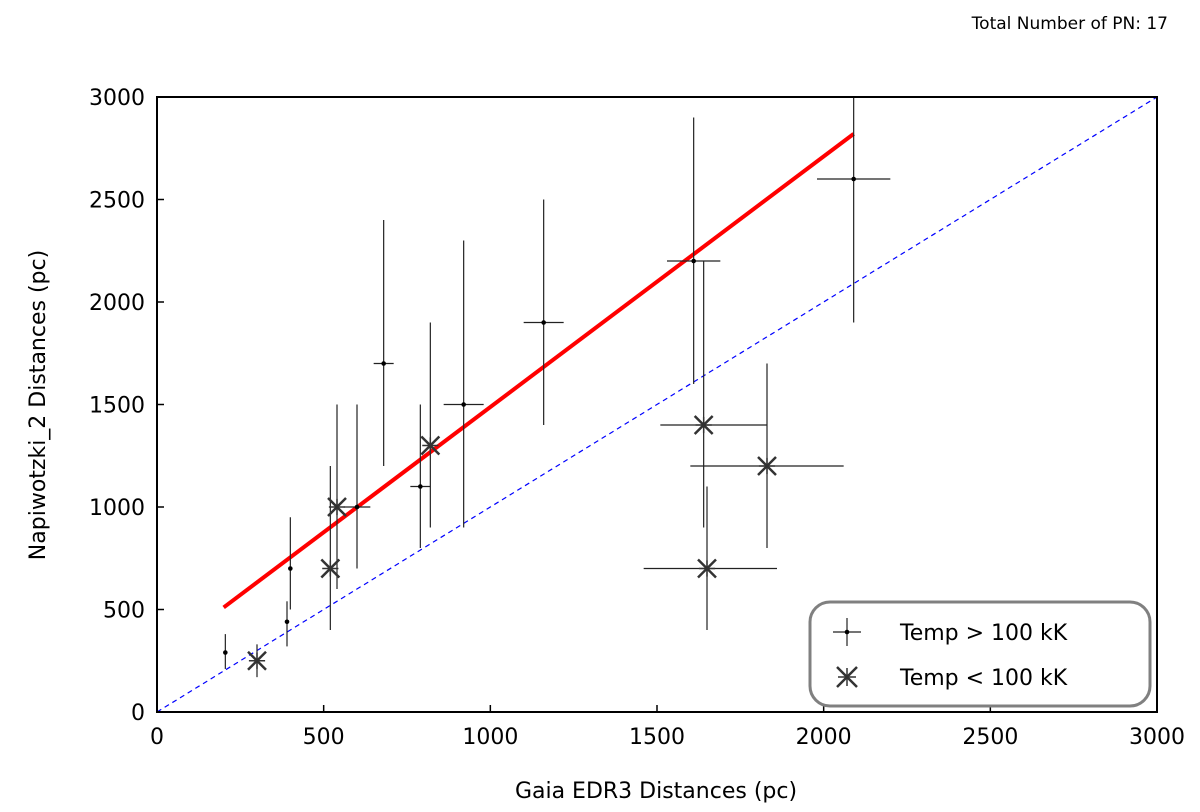  I want to click on y-axis-label: Napiwotzki_2 Distances (pc), so click(38, 405).